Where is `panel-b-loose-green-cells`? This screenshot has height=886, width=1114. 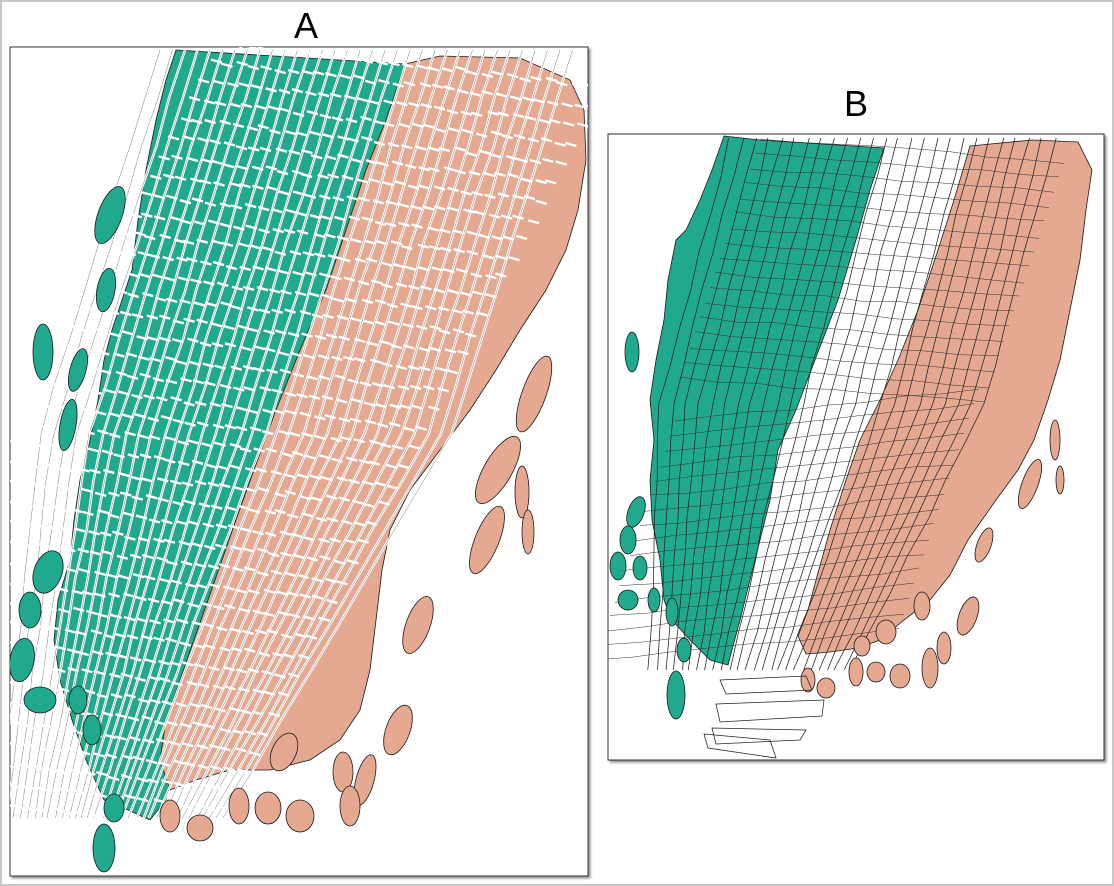 panel-b-loose-green-cells is located at coordinates (650, 525).